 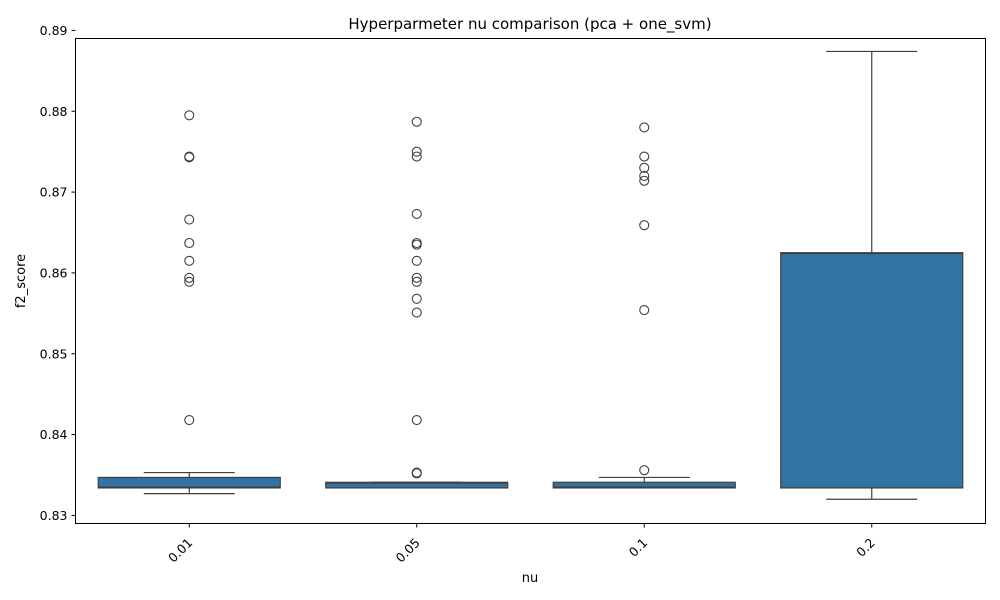 What do you see at coordinates (180, 550) in the screenshot?
I see `x-tick-label: 0.01` at bounding box center [180, 550].